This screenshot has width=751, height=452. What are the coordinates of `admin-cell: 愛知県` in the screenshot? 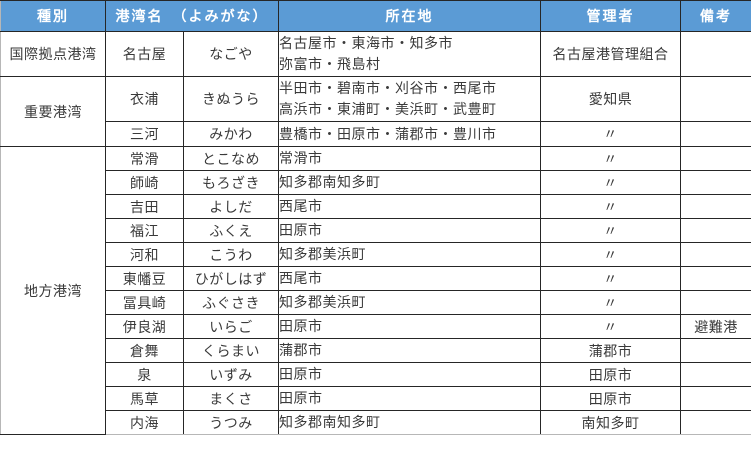 It's located at (610, 99).